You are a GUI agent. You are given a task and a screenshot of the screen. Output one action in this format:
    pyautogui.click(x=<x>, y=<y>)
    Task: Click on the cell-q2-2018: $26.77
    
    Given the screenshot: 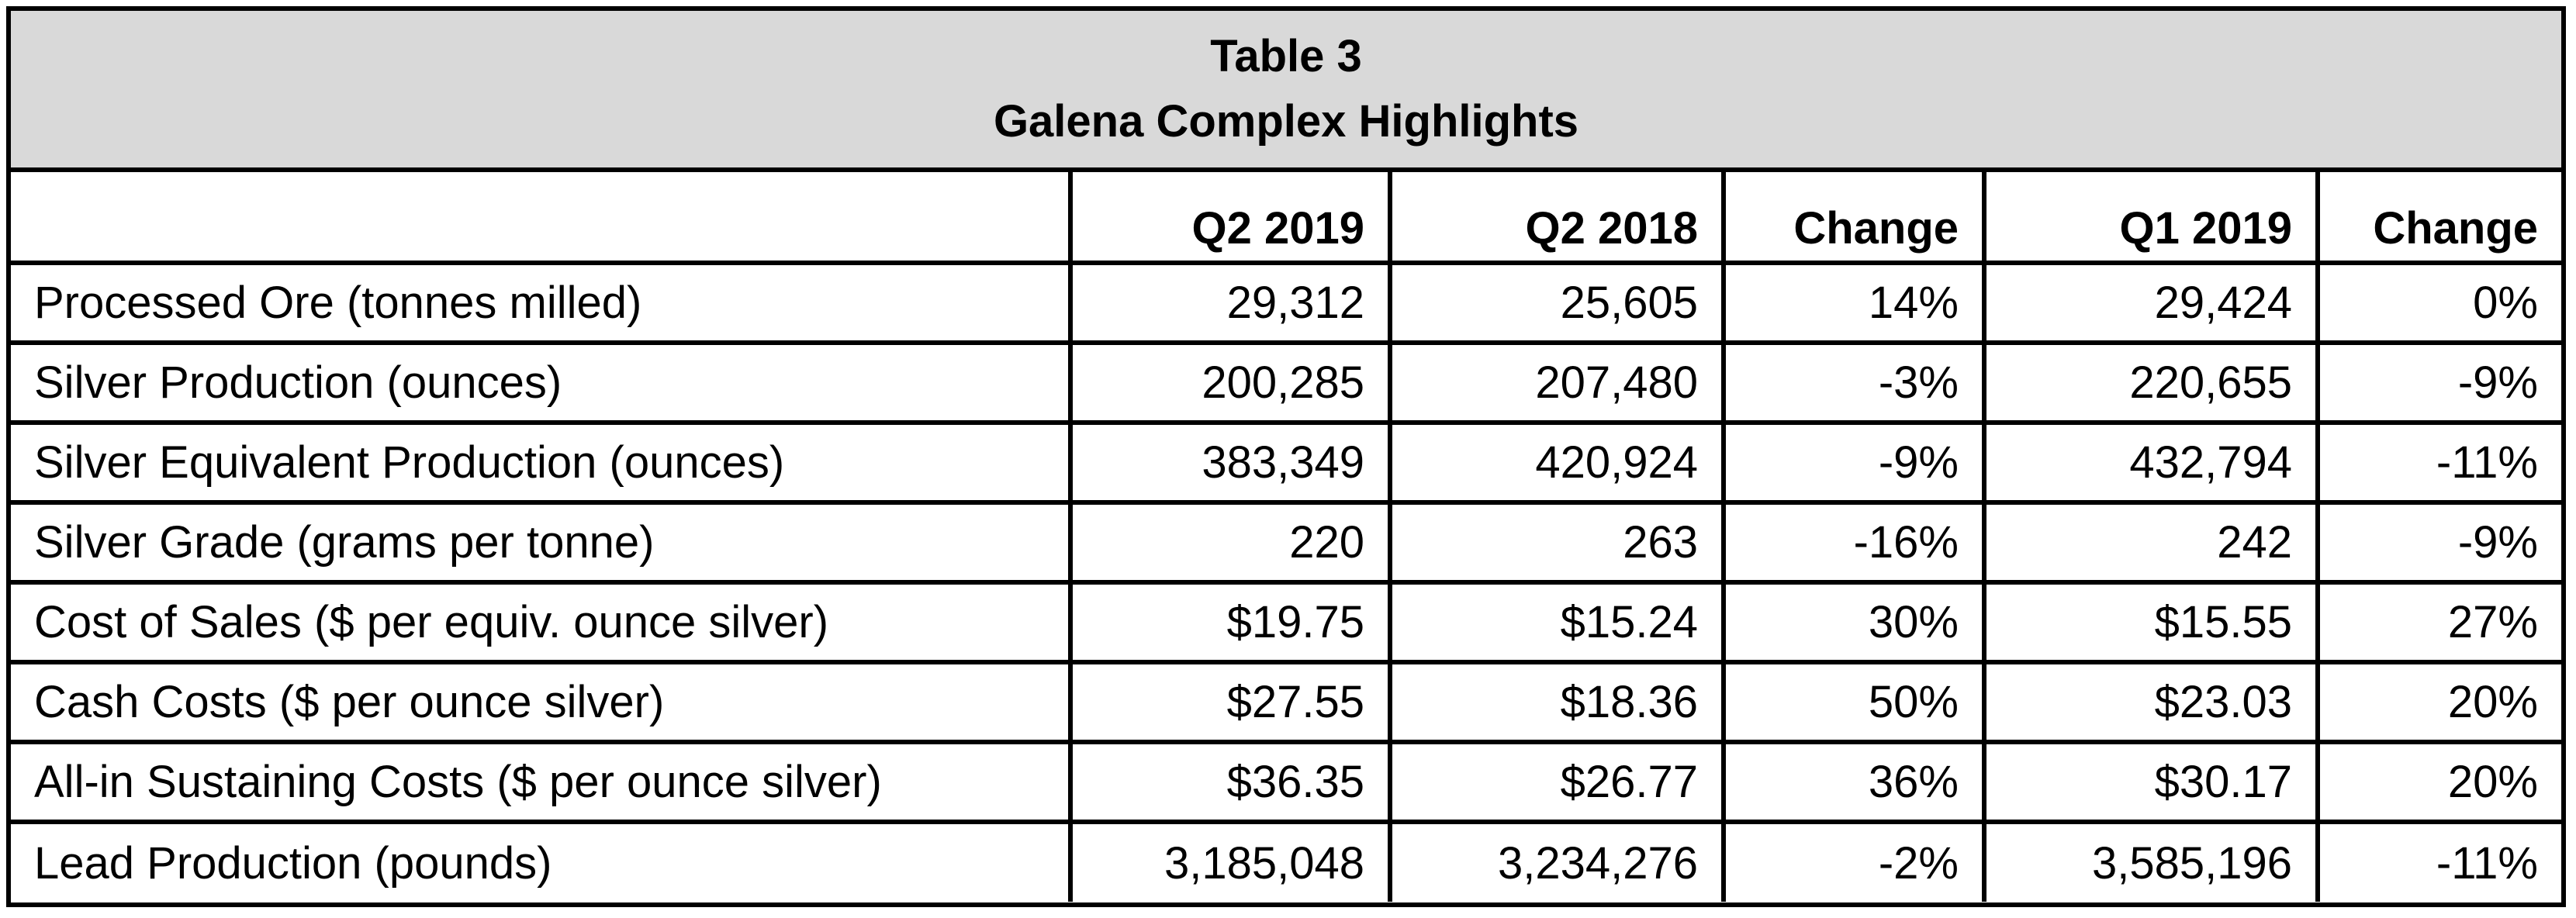 What is the action you would take?
    pyautogui.click(x=1557, y=782)
    